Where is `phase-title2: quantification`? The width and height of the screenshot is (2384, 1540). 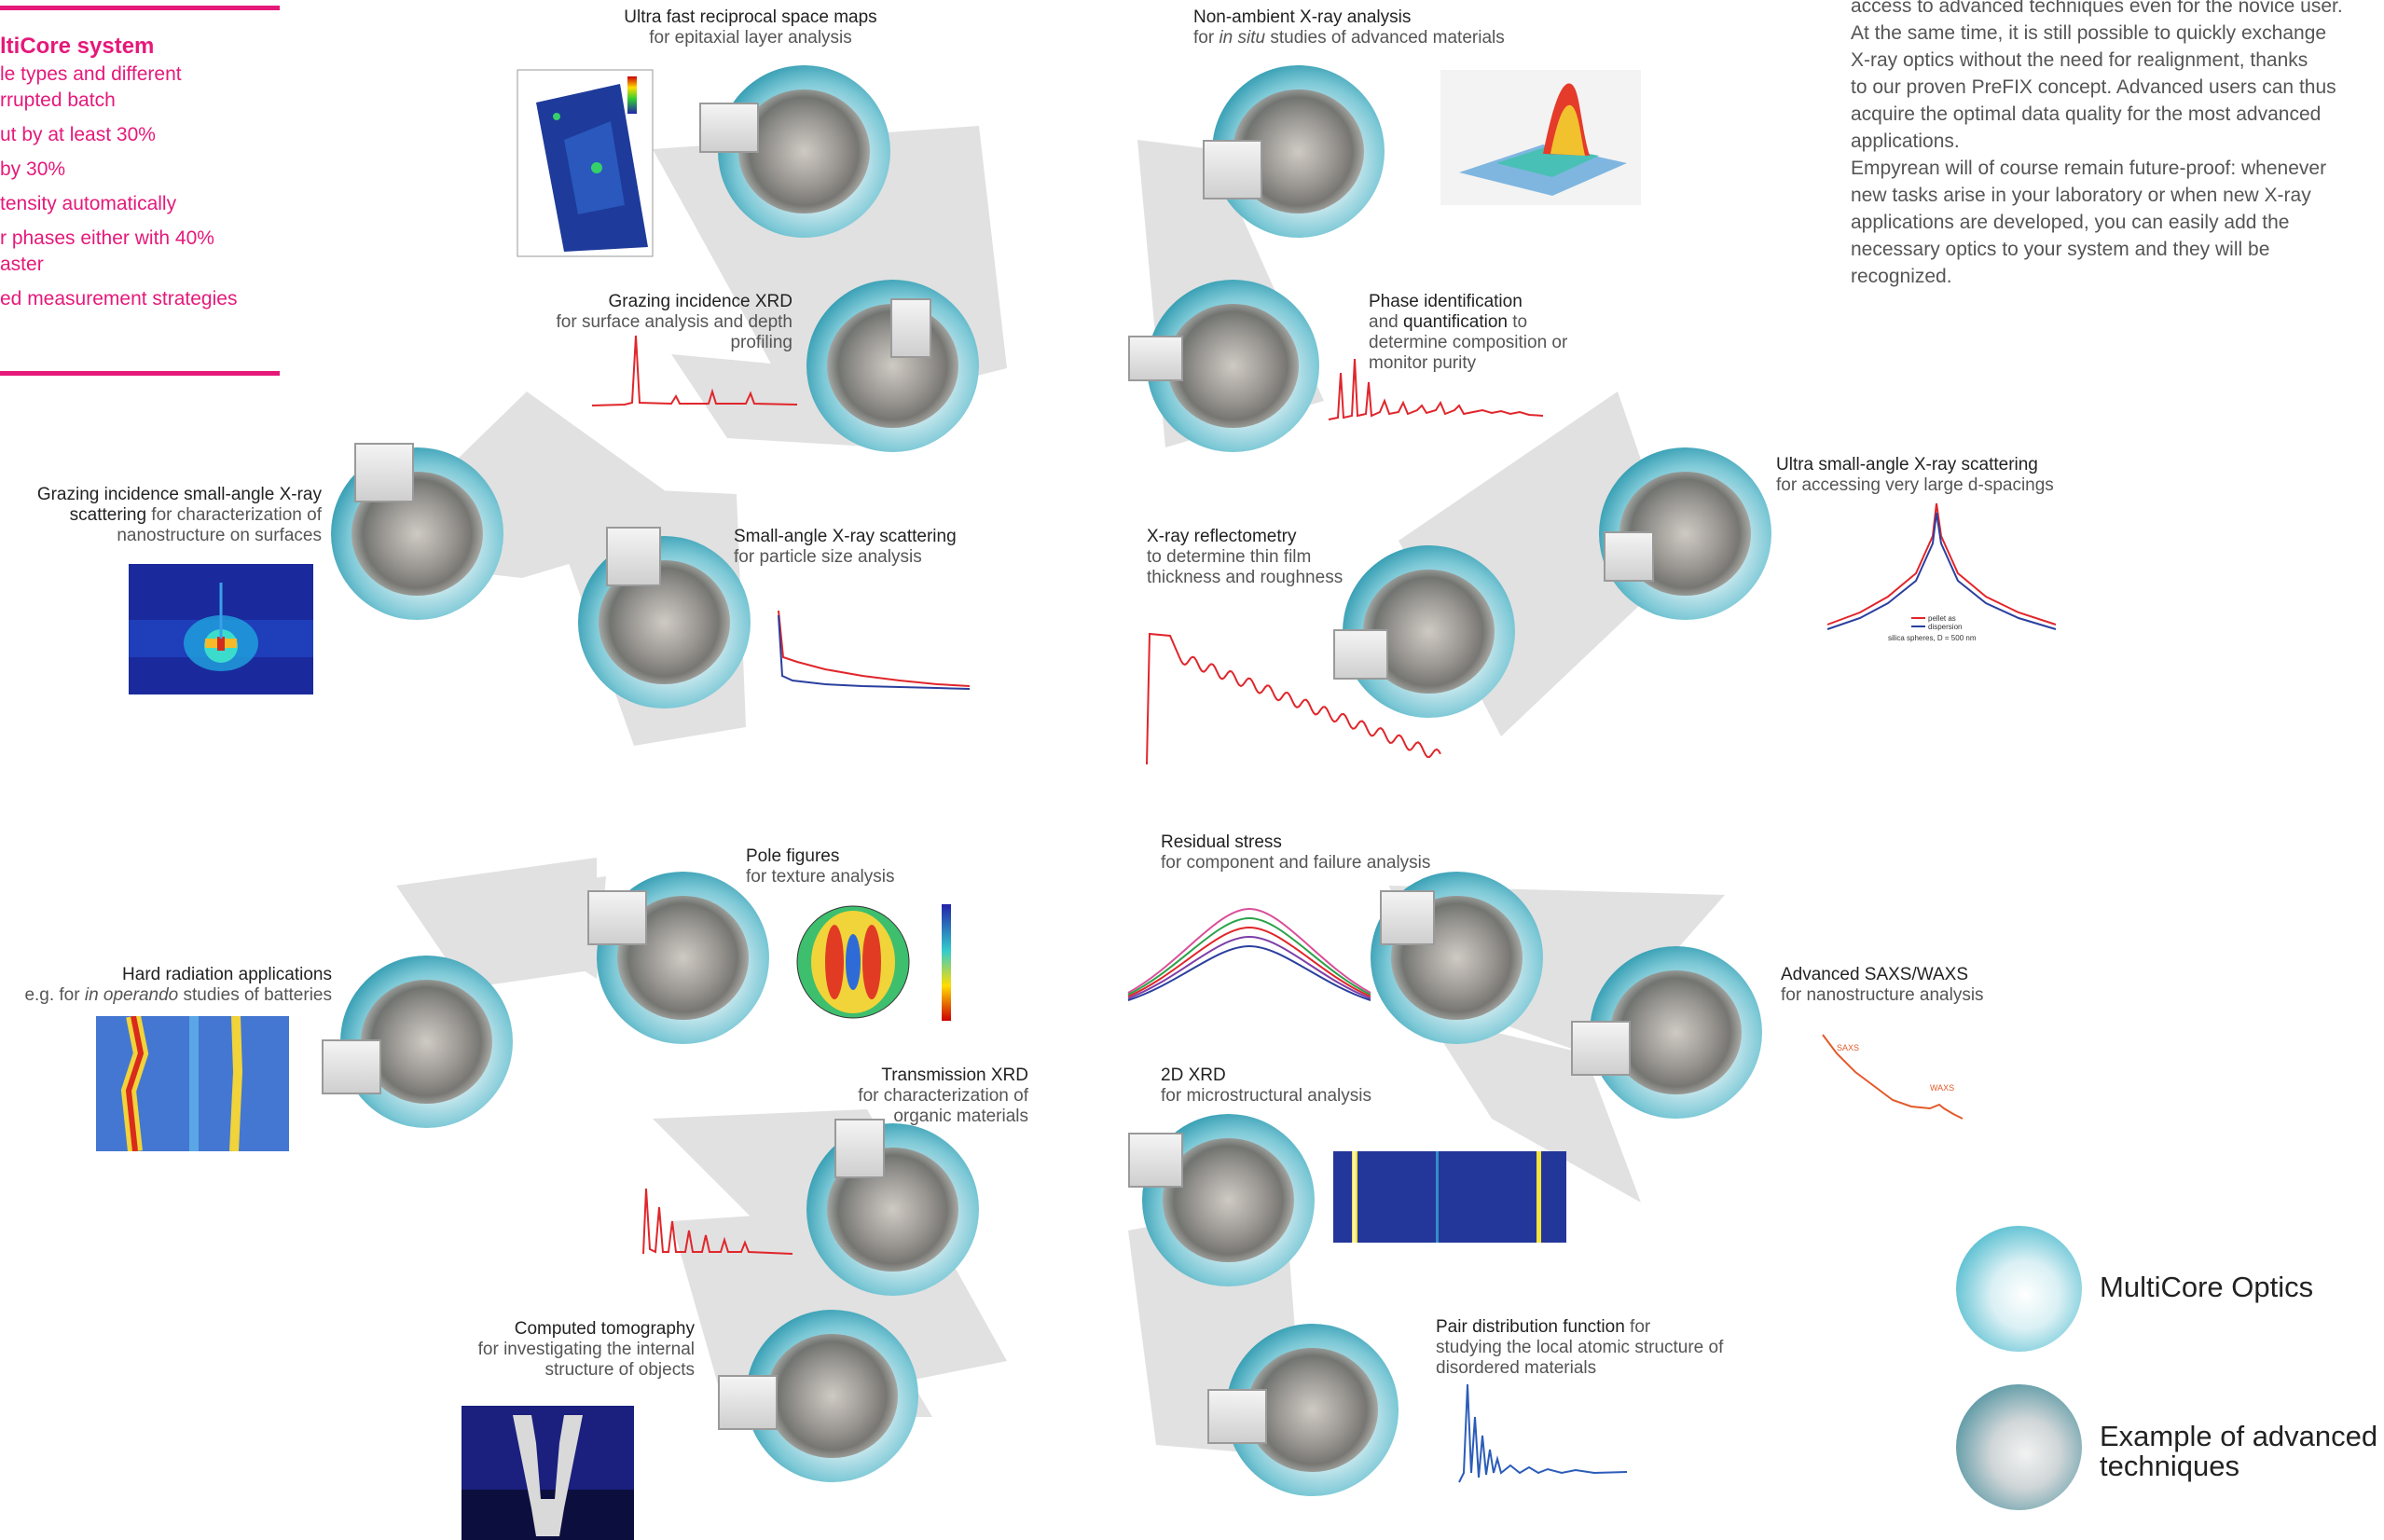 phase-title2: quantification is located at coordinates (1455, 322).